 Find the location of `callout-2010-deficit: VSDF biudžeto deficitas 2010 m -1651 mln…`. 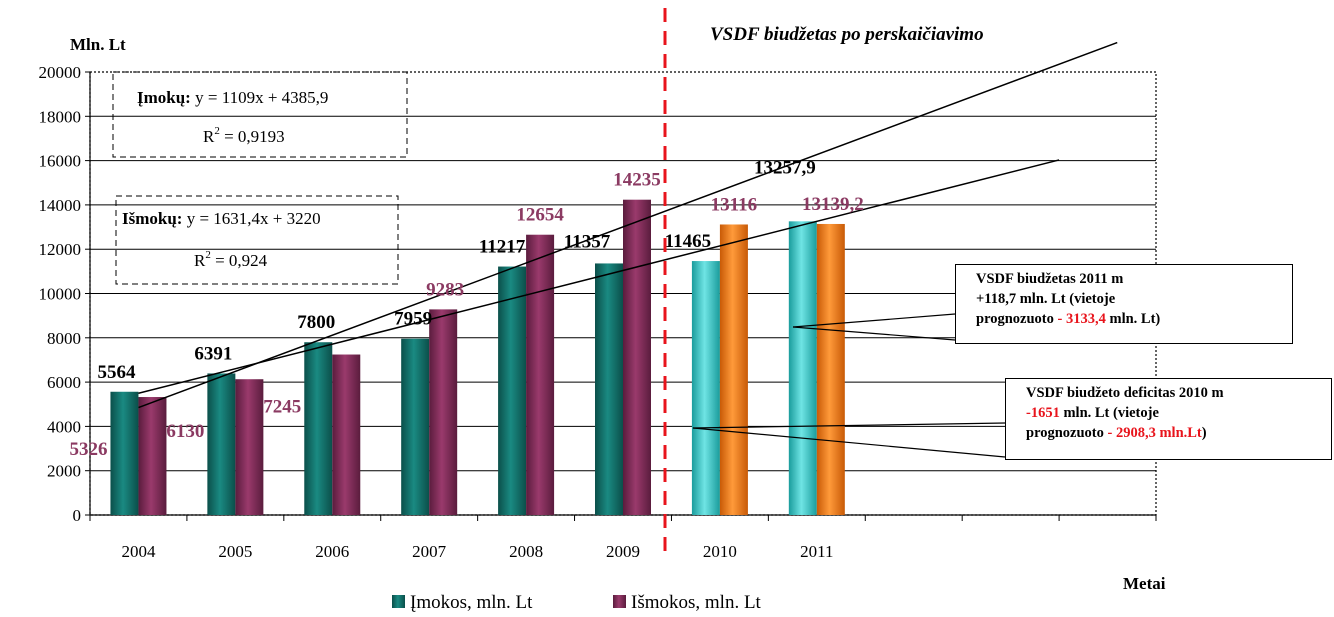

callout-2010-deficit: VSDF biudžeto deficitas 2010 m -1651 mln… is located at coordinates (1168, 419).